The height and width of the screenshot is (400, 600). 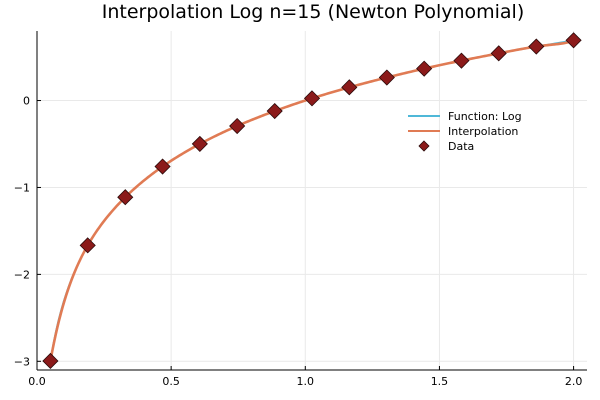 What do you see at coordinates (37, 381) in the screenshot?
I see `x-tick-label: 0.0` at bounding box center [37, 381].